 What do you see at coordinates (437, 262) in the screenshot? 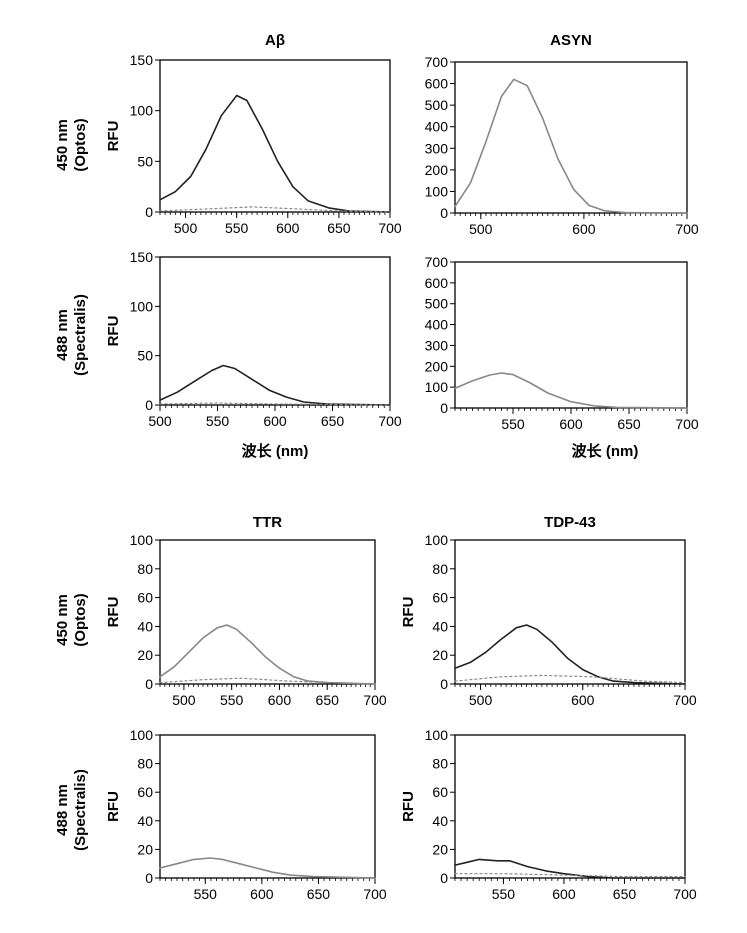
I see `y-tick-label: 700` at bounding box center [437, 262].